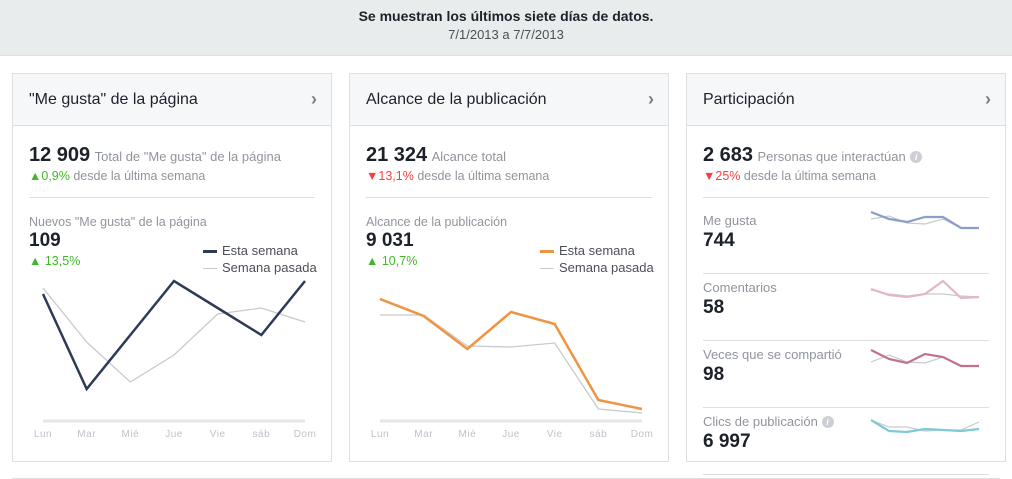 This screenshot has height=479, width=1012. Describe the element at coordinates (399, 261) in the screenshot. I see `sub-change: 10,7%` at that location.